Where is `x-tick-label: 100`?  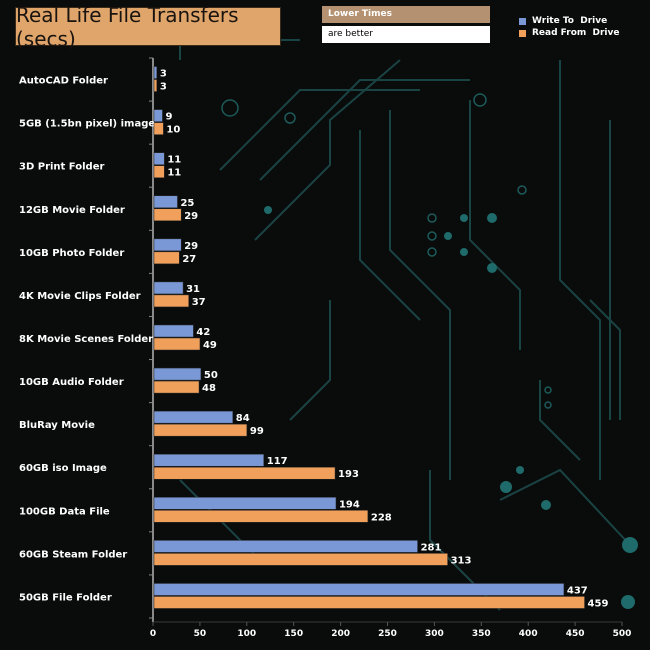
x-tick-label: 100 is located at coordinates (246, 634).